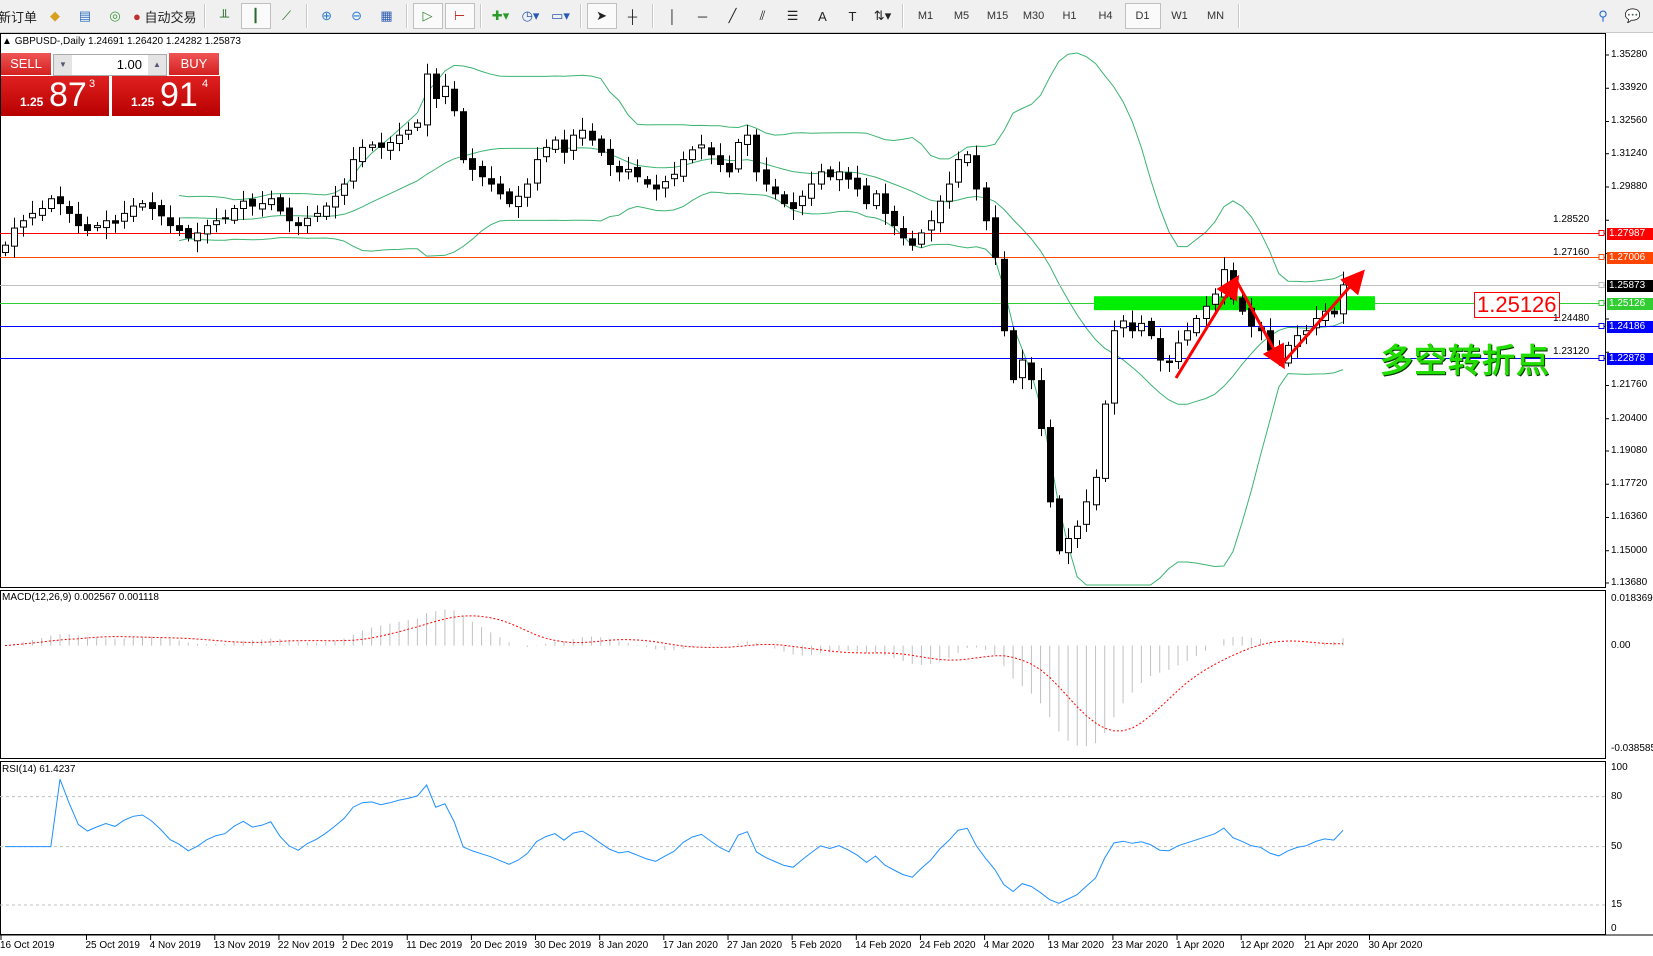  I want to click on arrows-icon: ⇅▾, so click(882, 15).